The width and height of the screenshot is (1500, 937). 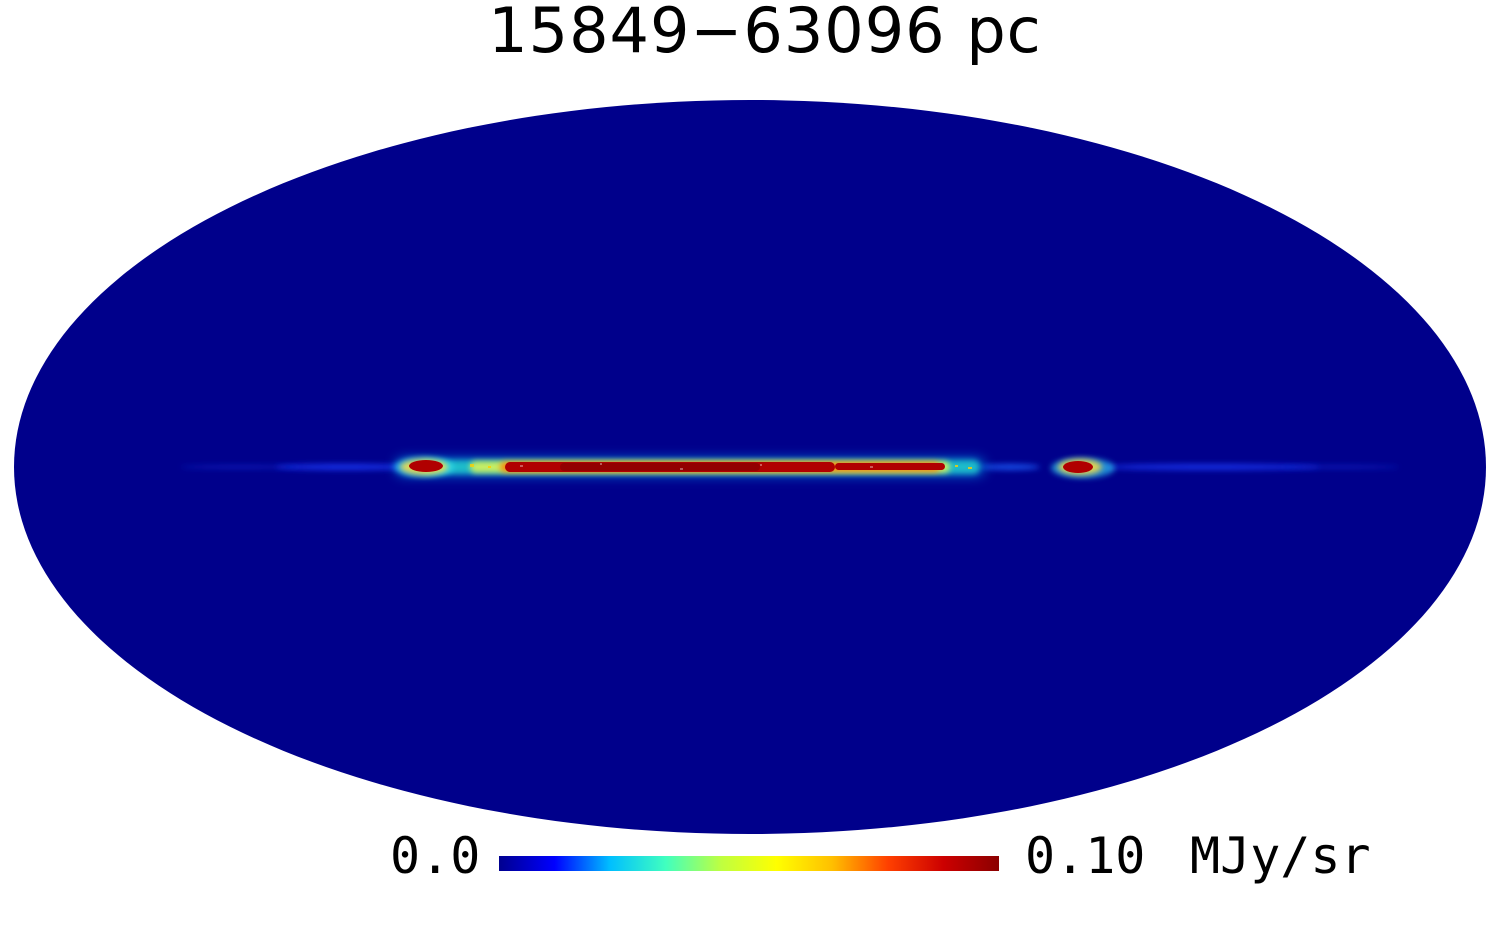 I want to click on colorbar, so click(x=749, y=863).